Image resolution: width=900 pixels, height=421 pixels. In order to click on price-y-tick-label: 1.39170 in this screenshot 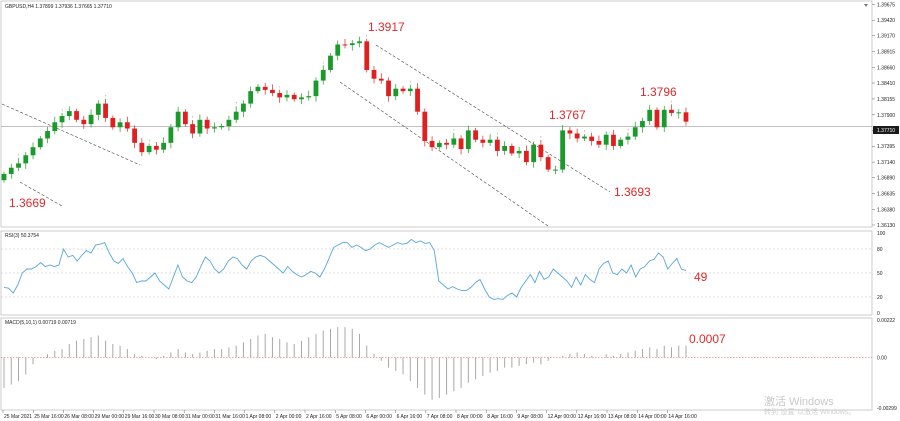, I will do `click(886, 37)`.